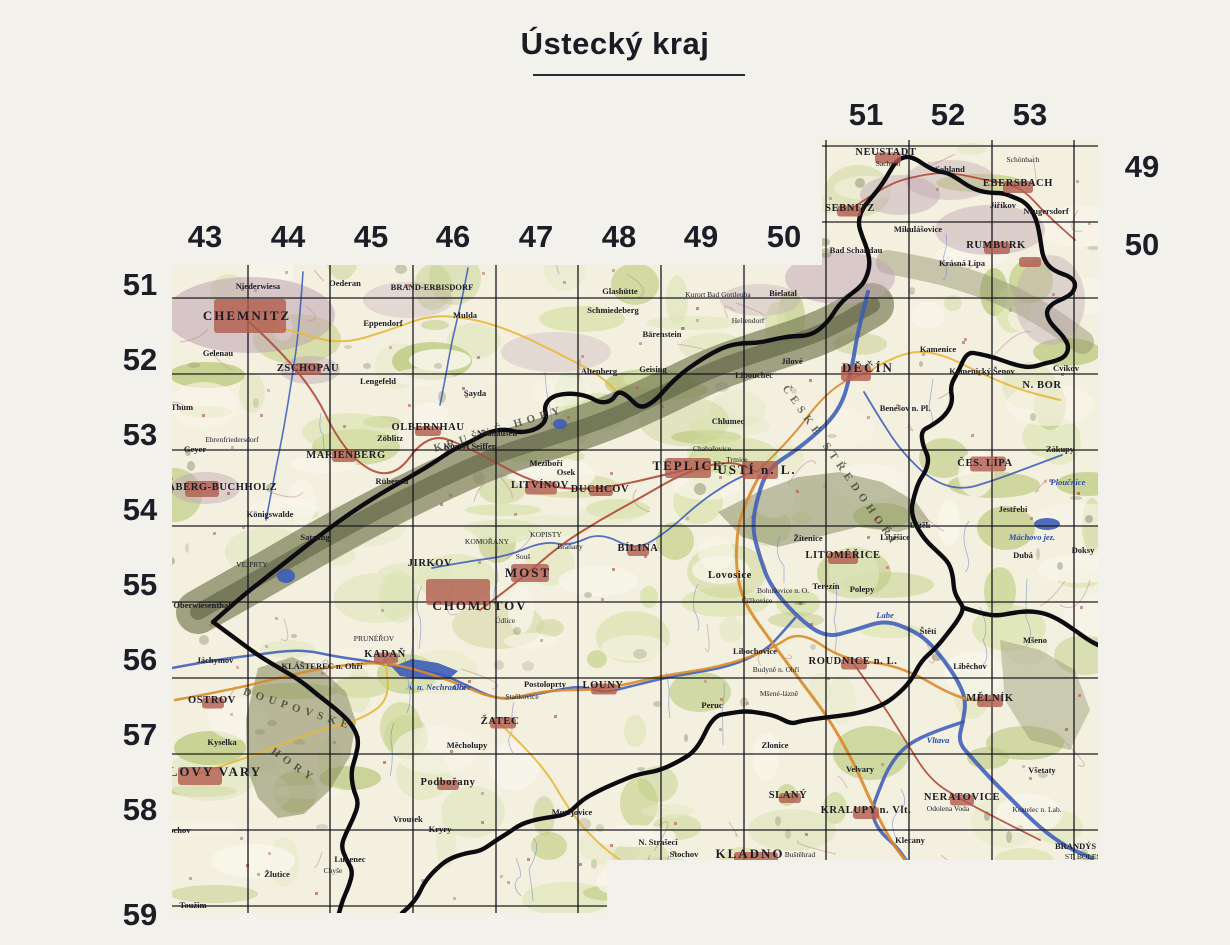 The image size is (1230, 945). I want to click on grid-row-label-55: 55, so click(140, 584).